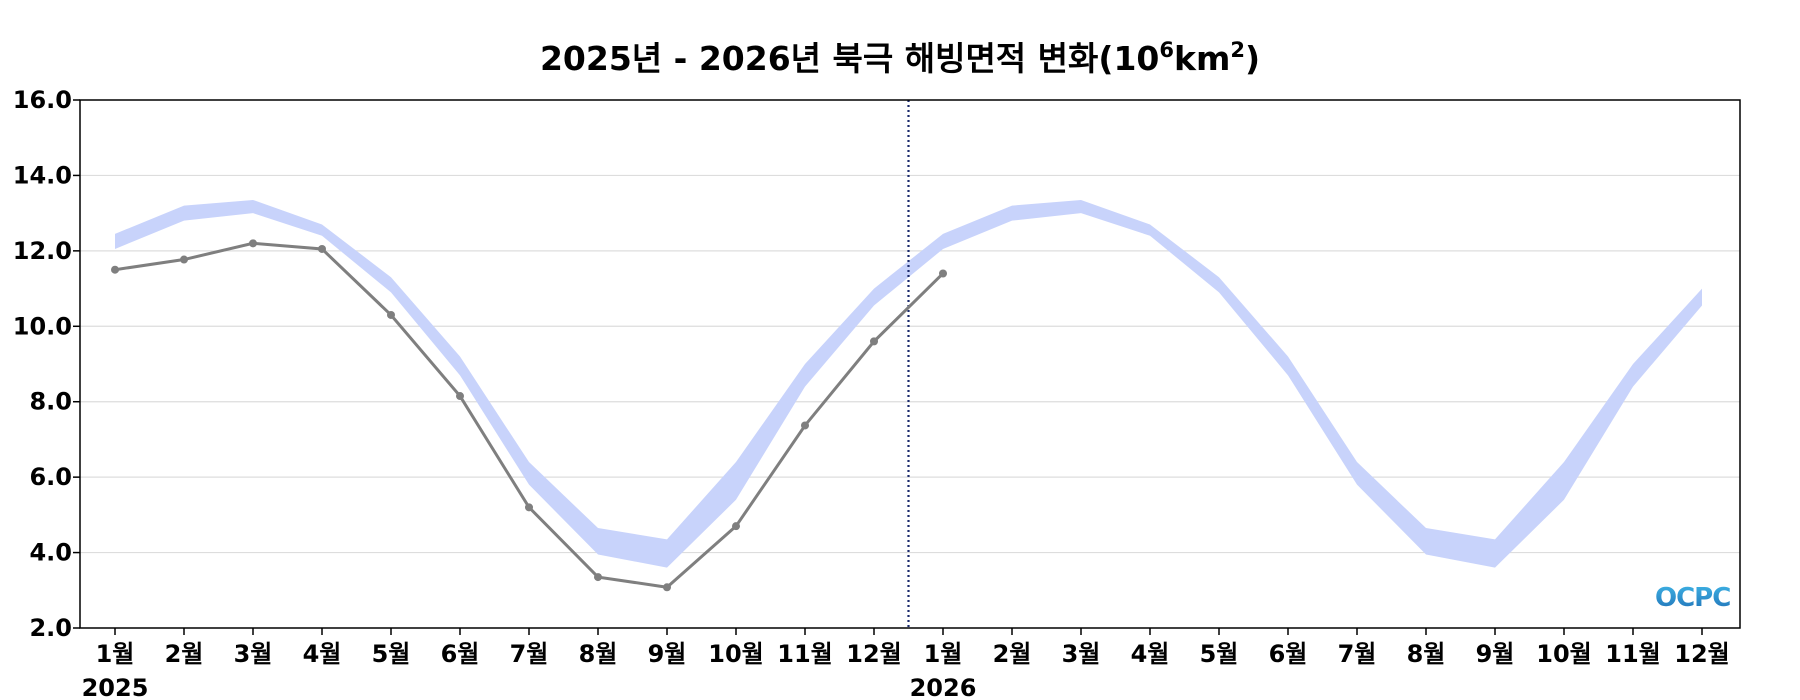  Describe the element at coordinates (115, 687) in the screenshot. I see `year-label: 2025` at that location.